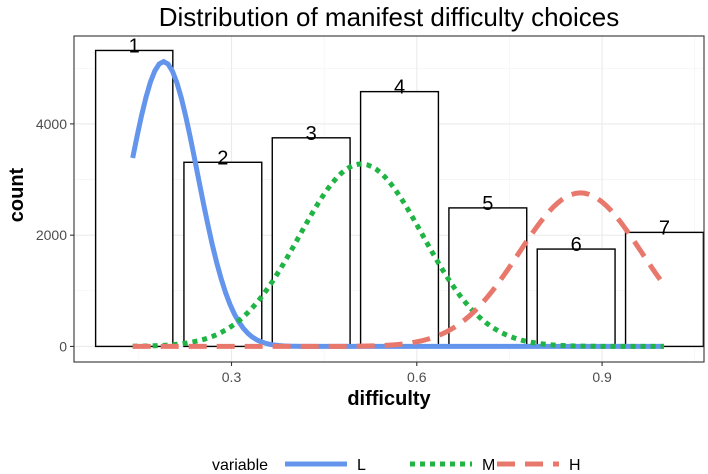  I want to click on legend-label-L: L, so click(361, 465).